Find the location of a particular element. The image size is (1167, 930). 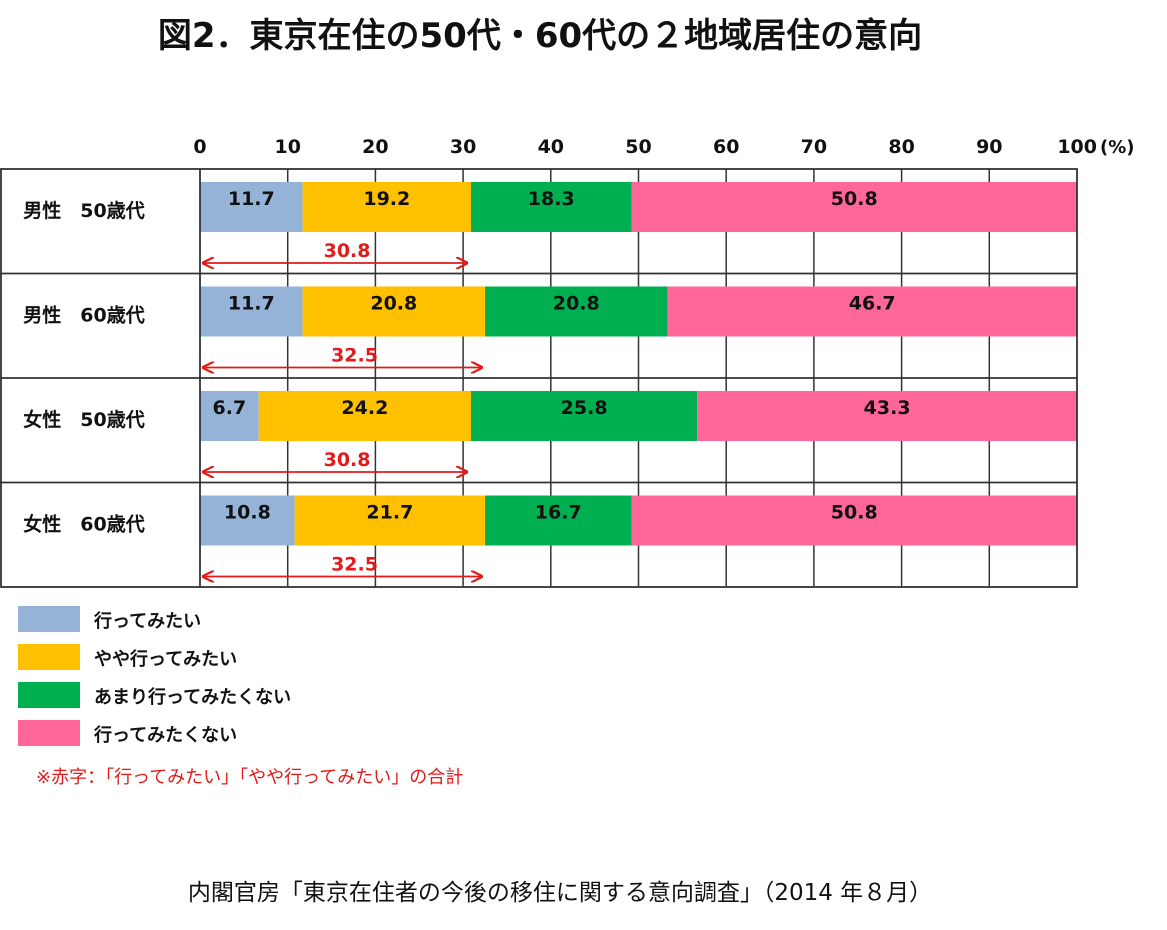

chart-title: 図2．東京在住の50代・60代の２地域居住の意向 is located at coordinates (540, 36).